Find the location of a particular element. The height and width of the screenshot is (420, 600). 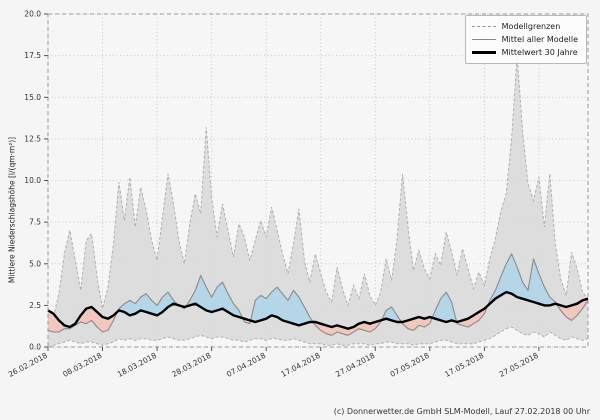

svg-text: 2.5 is located at coordinates (35, 305).